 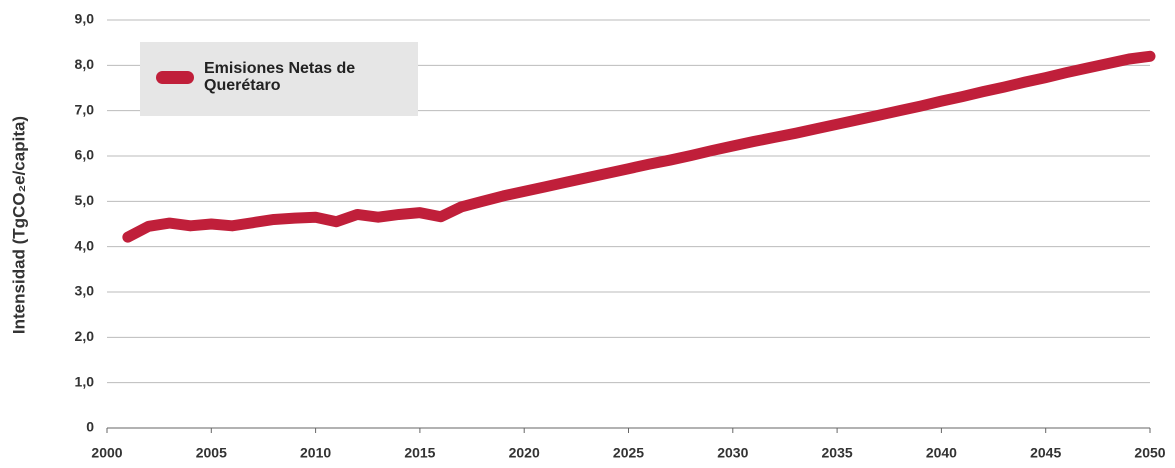 What do you see at coordinates (175, 77) in the screenshot?
I see `legend-swatch` at bounding box center [175, 77].